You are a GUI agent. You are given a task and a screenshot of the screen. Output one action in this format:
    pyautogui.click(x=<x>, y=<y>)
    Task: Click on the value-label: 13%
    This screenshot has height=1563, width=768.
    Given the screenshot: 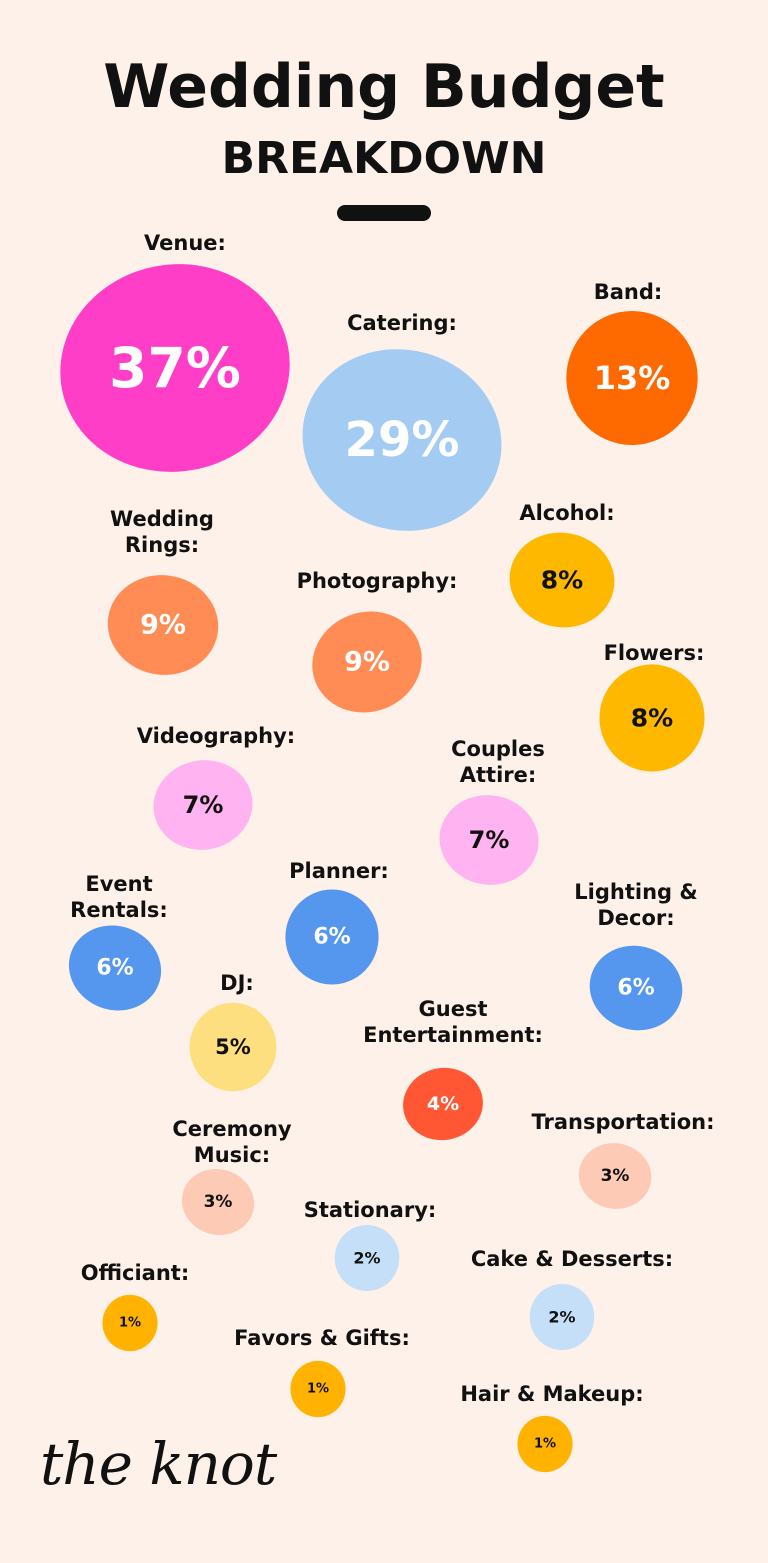 What is the action you would take?
    pyautogui.click(x=632, y=378)
    